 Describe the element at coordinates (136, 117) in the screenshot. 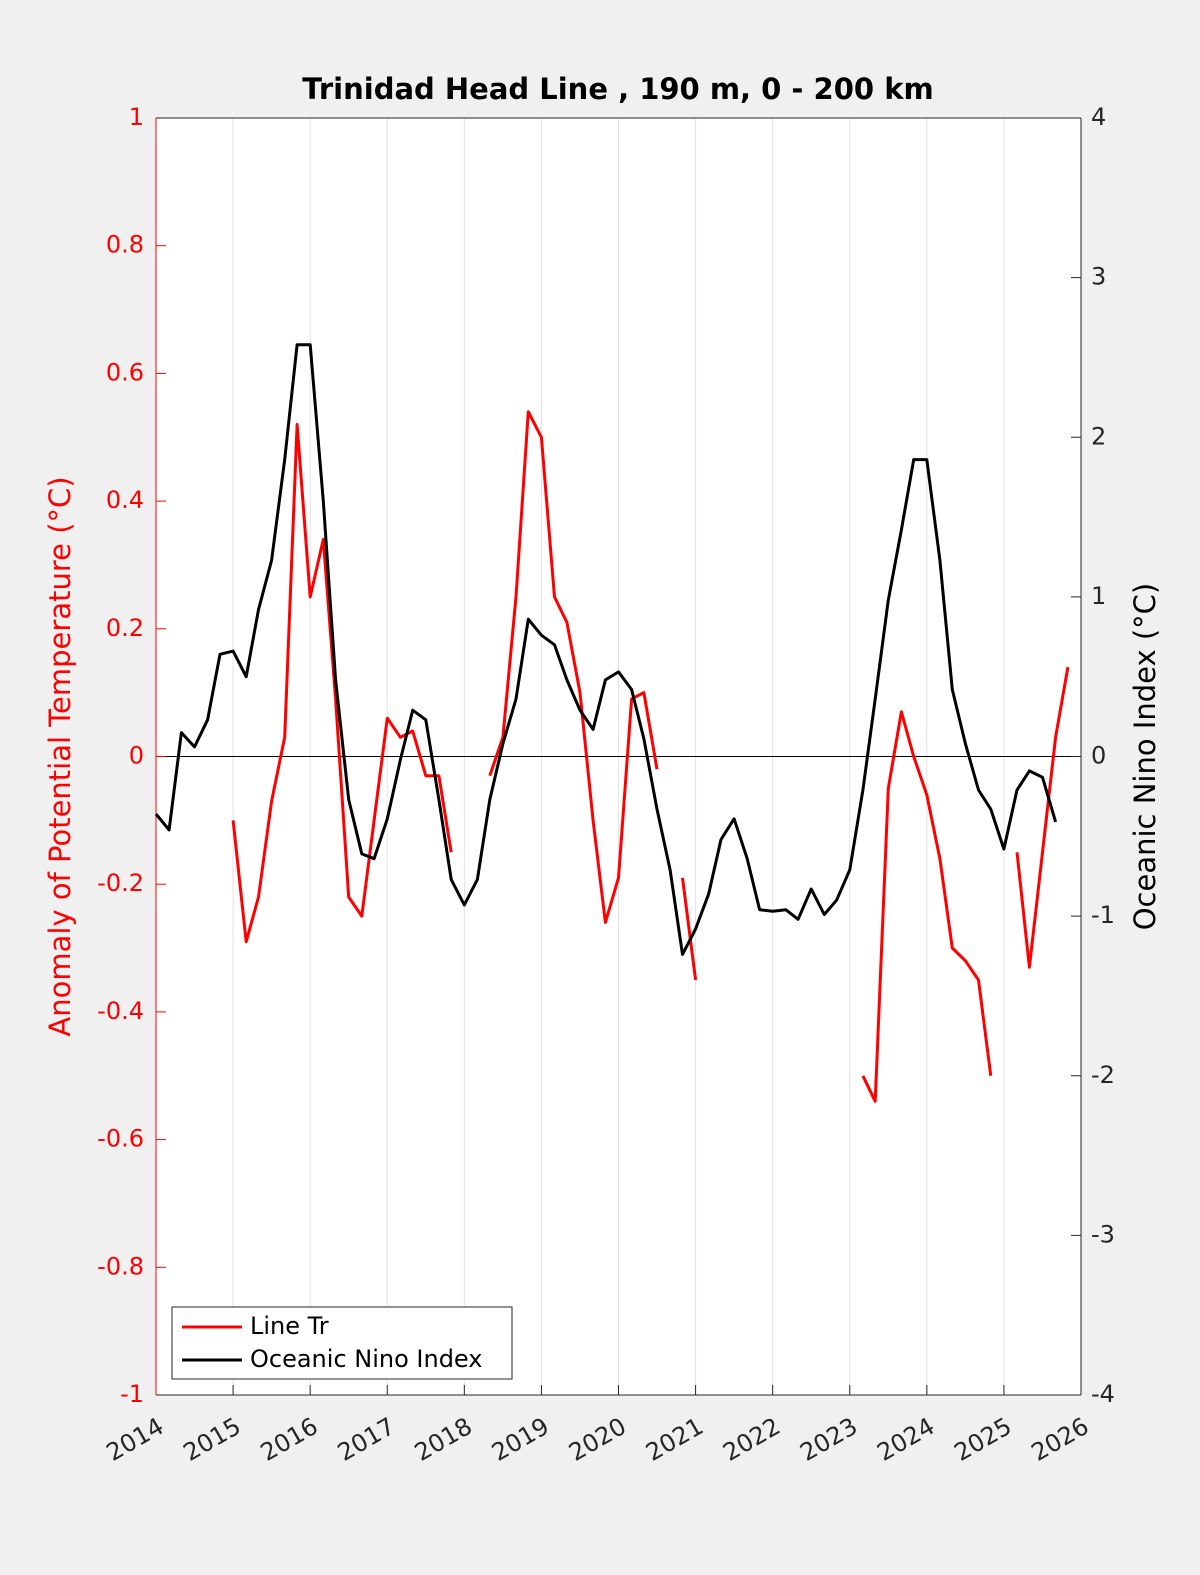

I see `y-tick-label: 1` at that location.